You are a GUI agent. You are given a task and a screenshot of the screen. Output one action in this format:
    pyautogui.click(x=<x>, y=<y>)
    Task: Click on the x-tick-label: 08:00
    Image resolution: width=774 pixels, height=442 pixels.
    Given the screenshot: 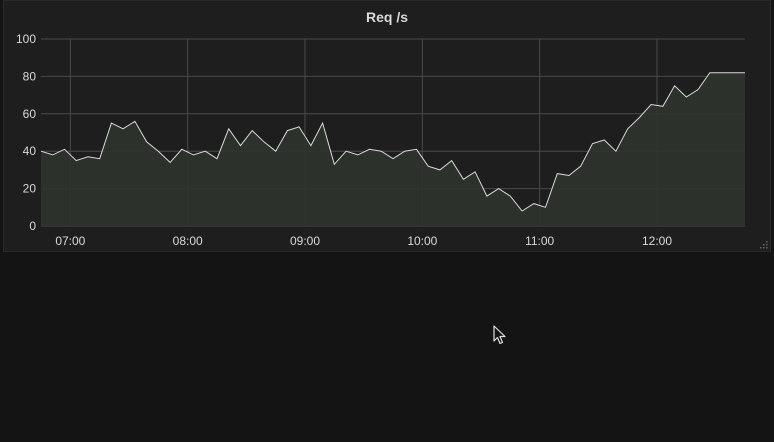 What is the action you would take?
    pyautogui.click(x=188, y=241)
    